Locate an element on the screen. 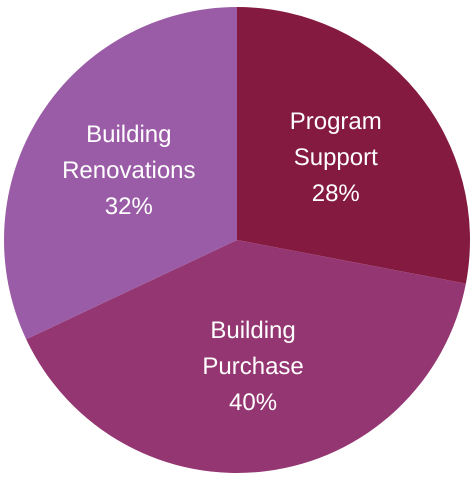 The image size is (474, 480). slice-label: Building Renovations is located at coordinates (129, 152).